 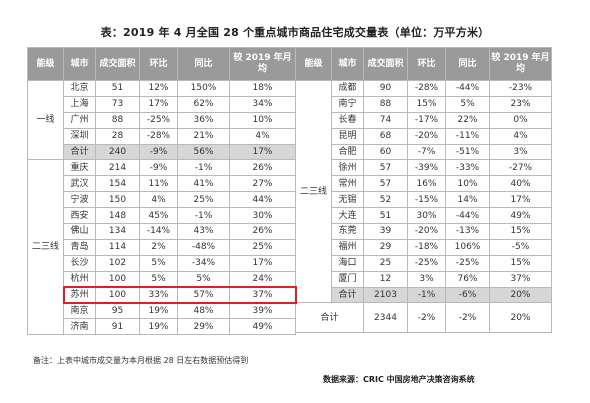 What do you see at coordinates (203, 295) in the screenshot?
I see `cell-yoy: 57%` at bounding box center [203, 295].